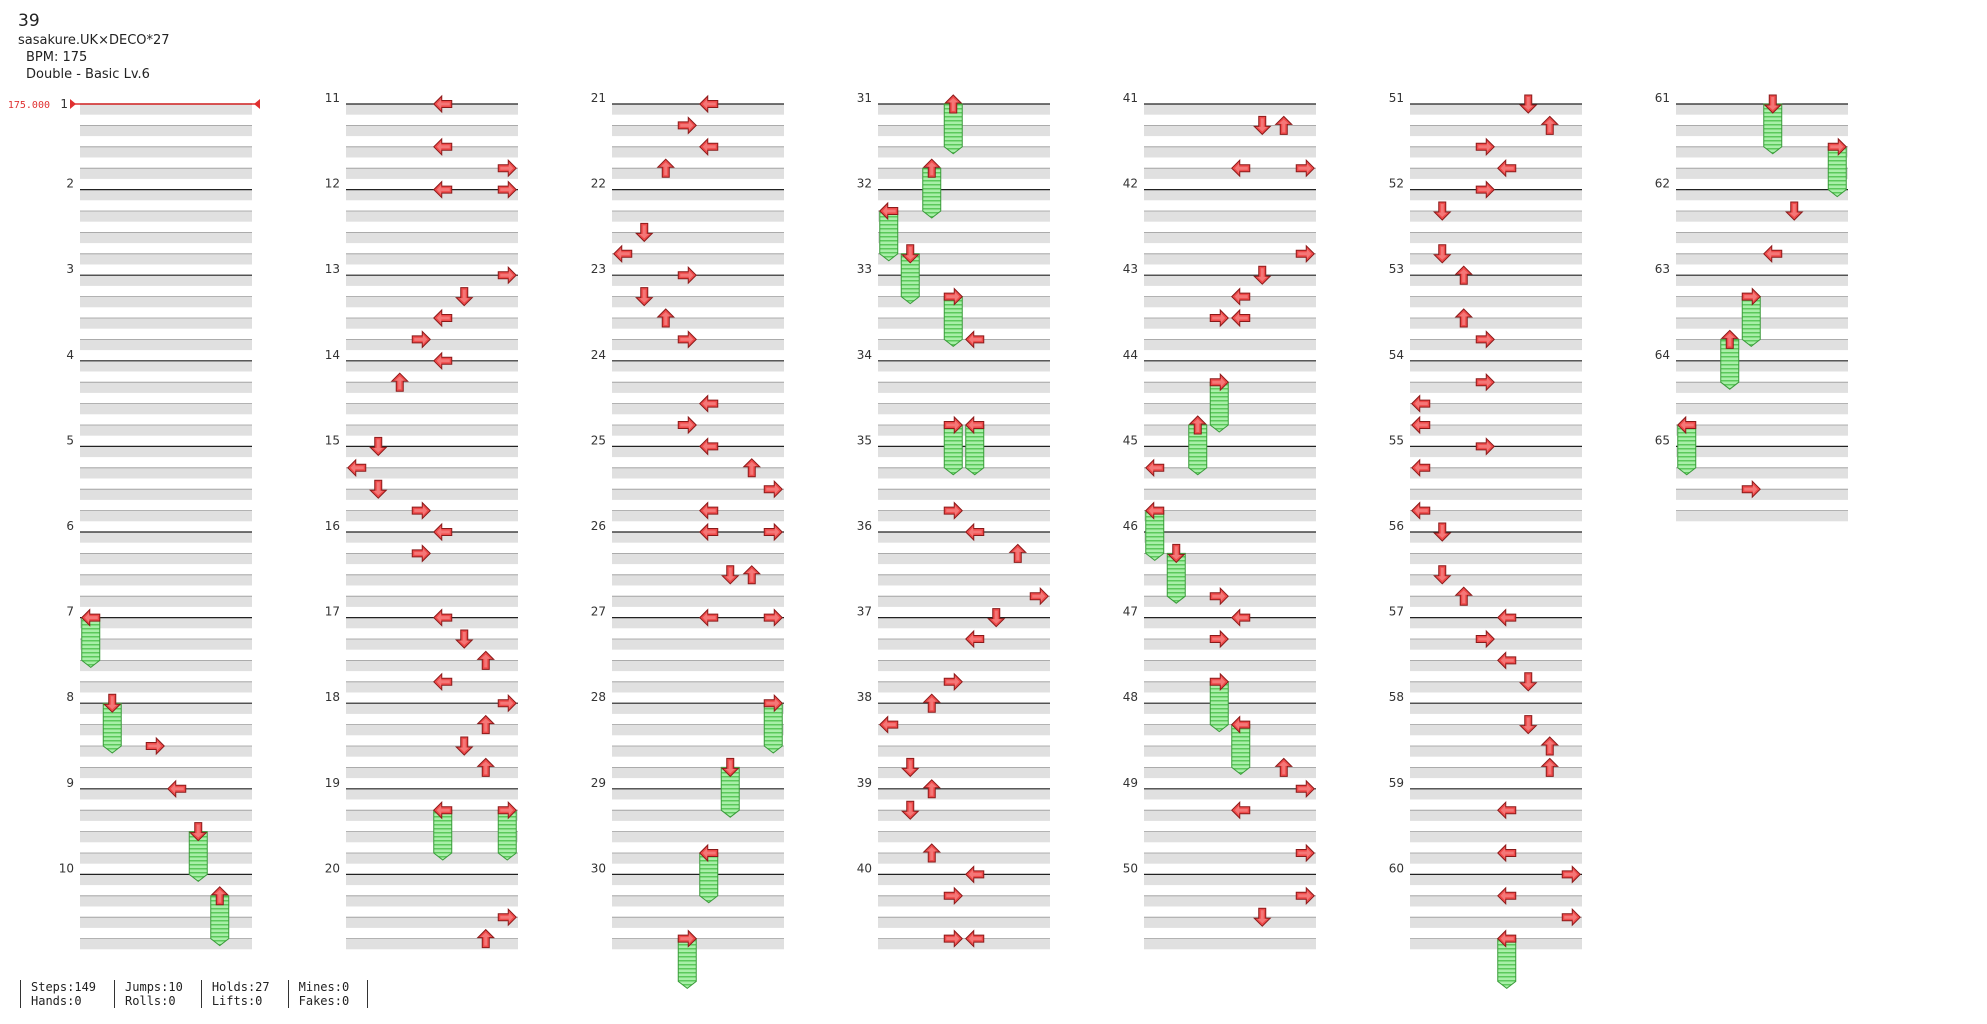 The width and height of the screenshot is (1987, 1024). I want to click on measure-9: 9, so click(159, 820).